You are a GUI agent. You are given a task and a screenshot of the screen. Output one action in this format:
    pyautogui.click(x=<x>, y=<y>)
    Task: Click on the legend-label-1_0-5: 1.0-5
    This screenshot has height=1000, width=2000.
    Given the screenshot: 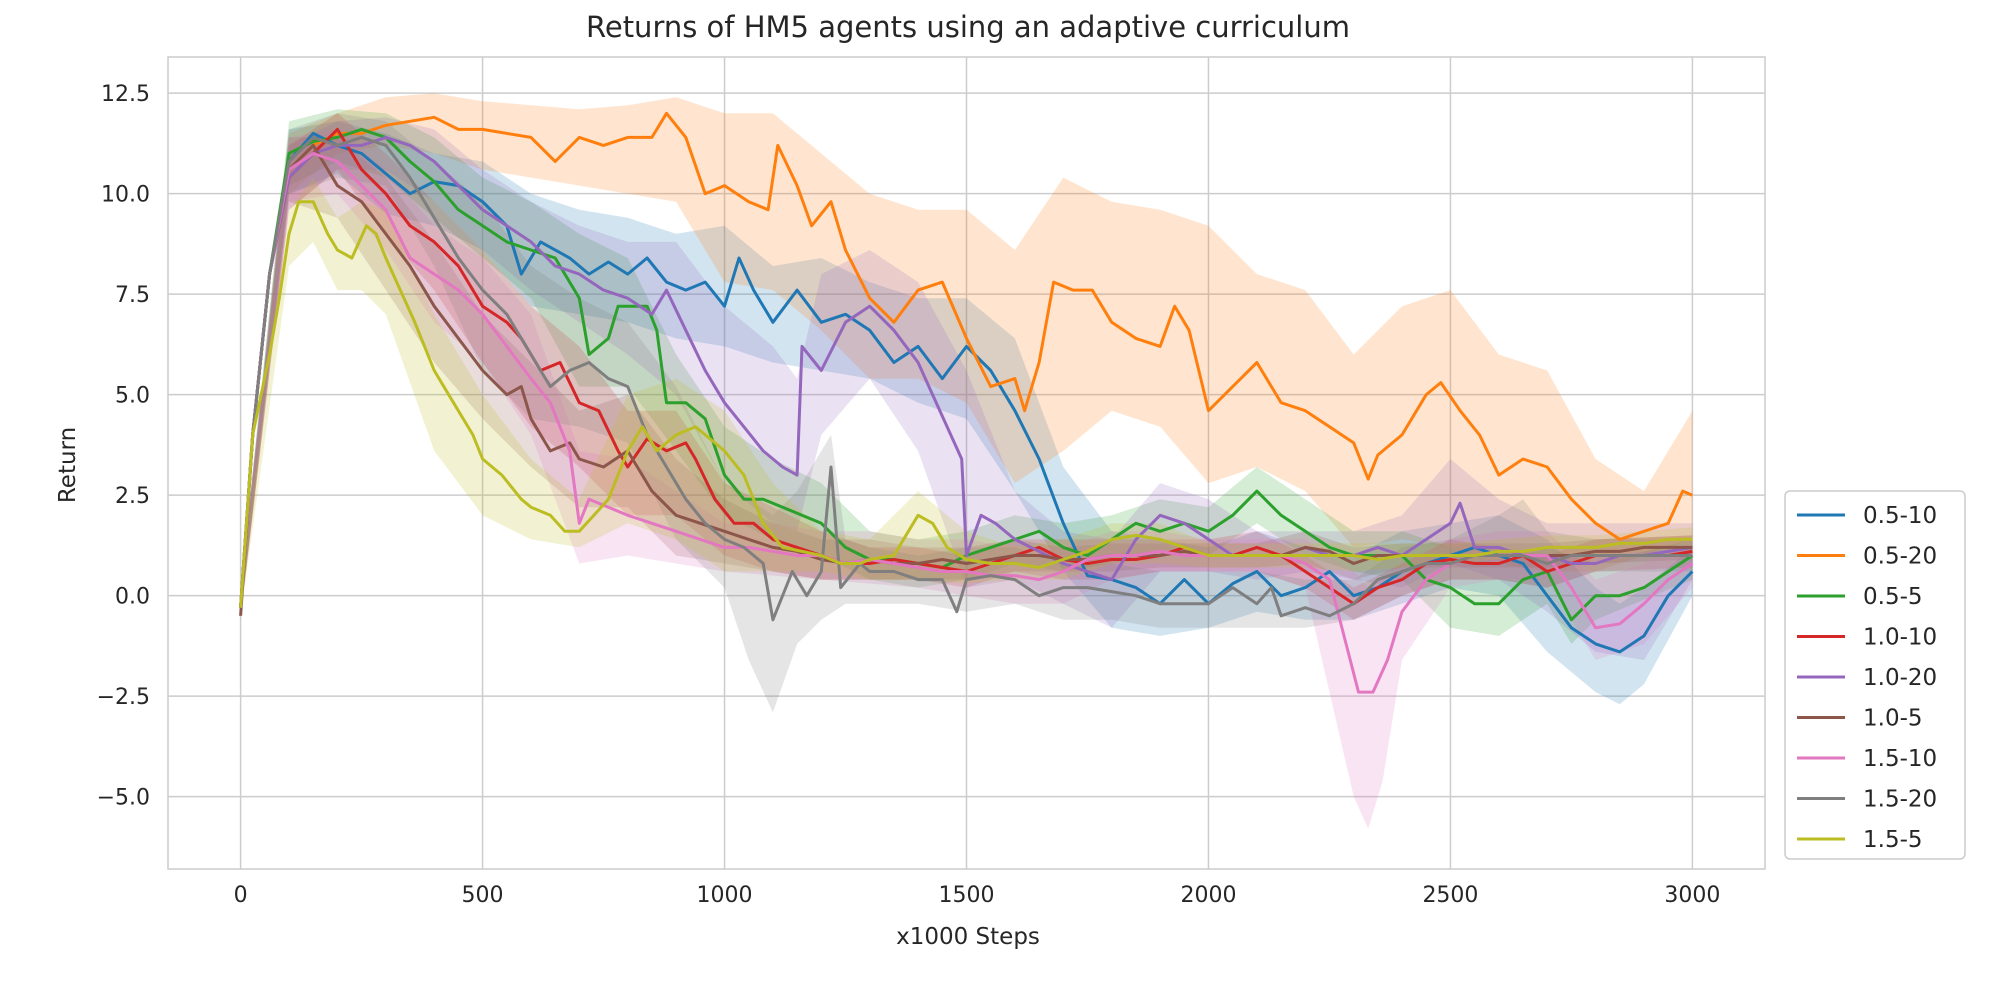 What is the action you would take?
    pyautogui.click(x=1893, y=719)
    